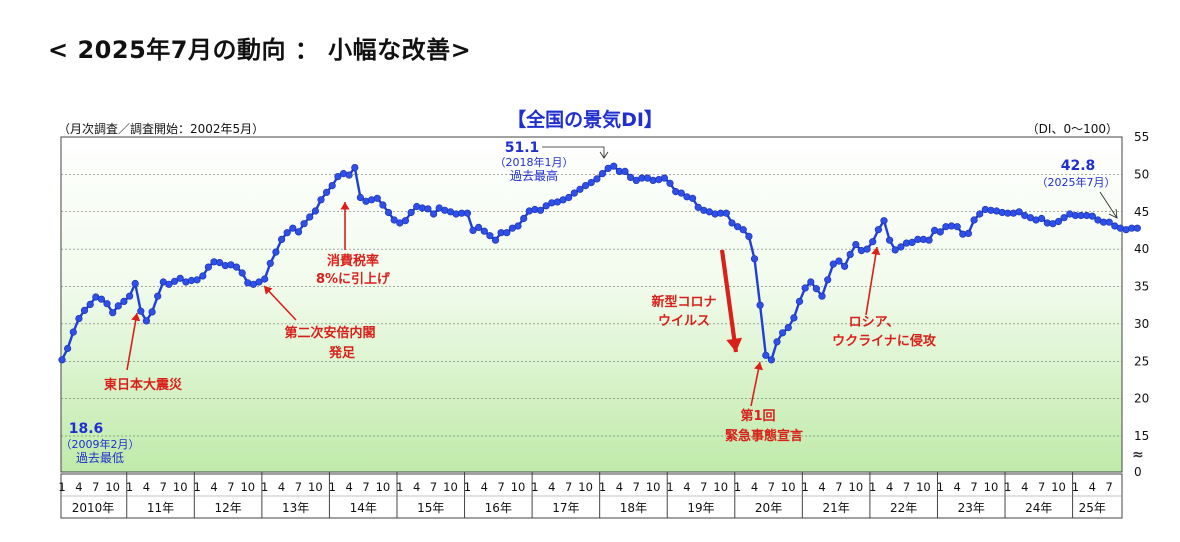 The image size is (1180, 542). What do you see at coordinates (93, 508) in the screenshot?
I see `x-year-label: 2010年` at bounding box center [93, 508].